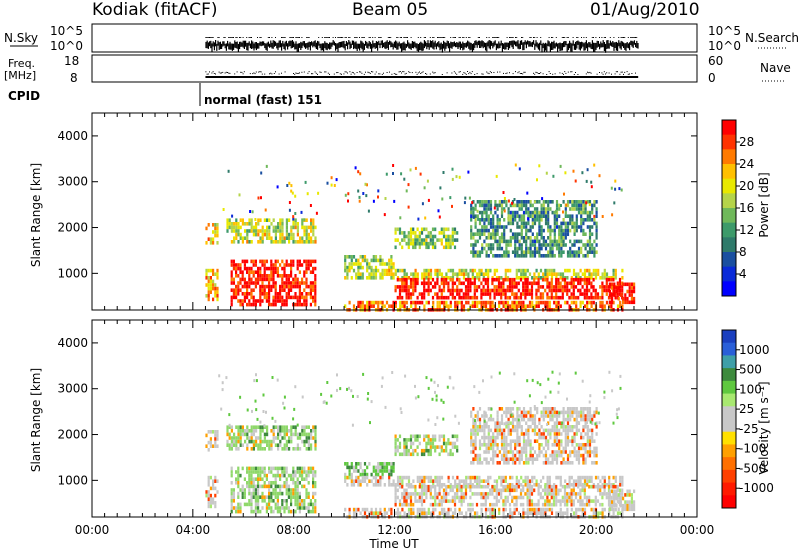 The height and width of the screenshot is (554, 800). What do you see at coordinates (737, 208) in the screenshot?
I see `power-colorbar: 28 24 20 16 12 8 4` at bounding box center [737, 208].